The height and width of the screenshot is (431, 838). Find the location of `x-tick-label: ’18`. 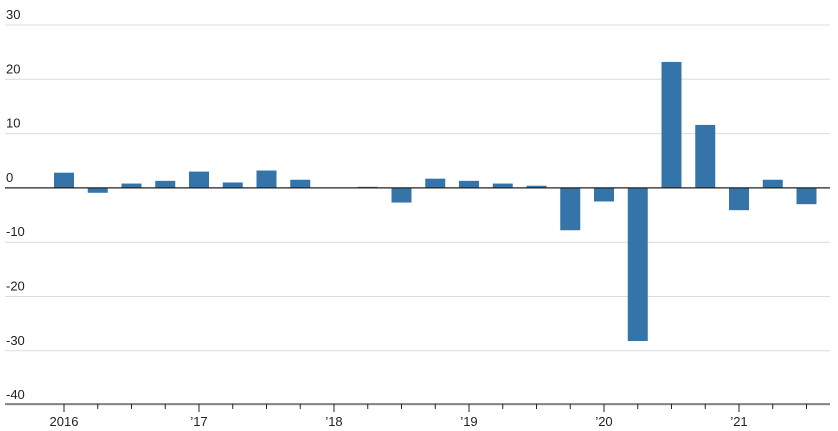

x-tick-label: ’18 is located at coordinates (333, 421).